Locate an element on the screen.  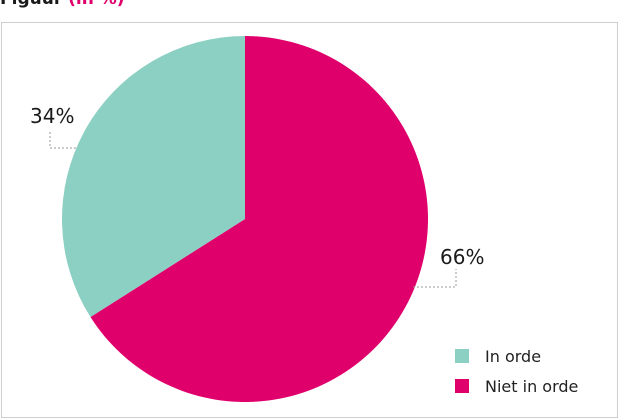
legend: In orde Niet in orde is located at coordinates (535, 373).